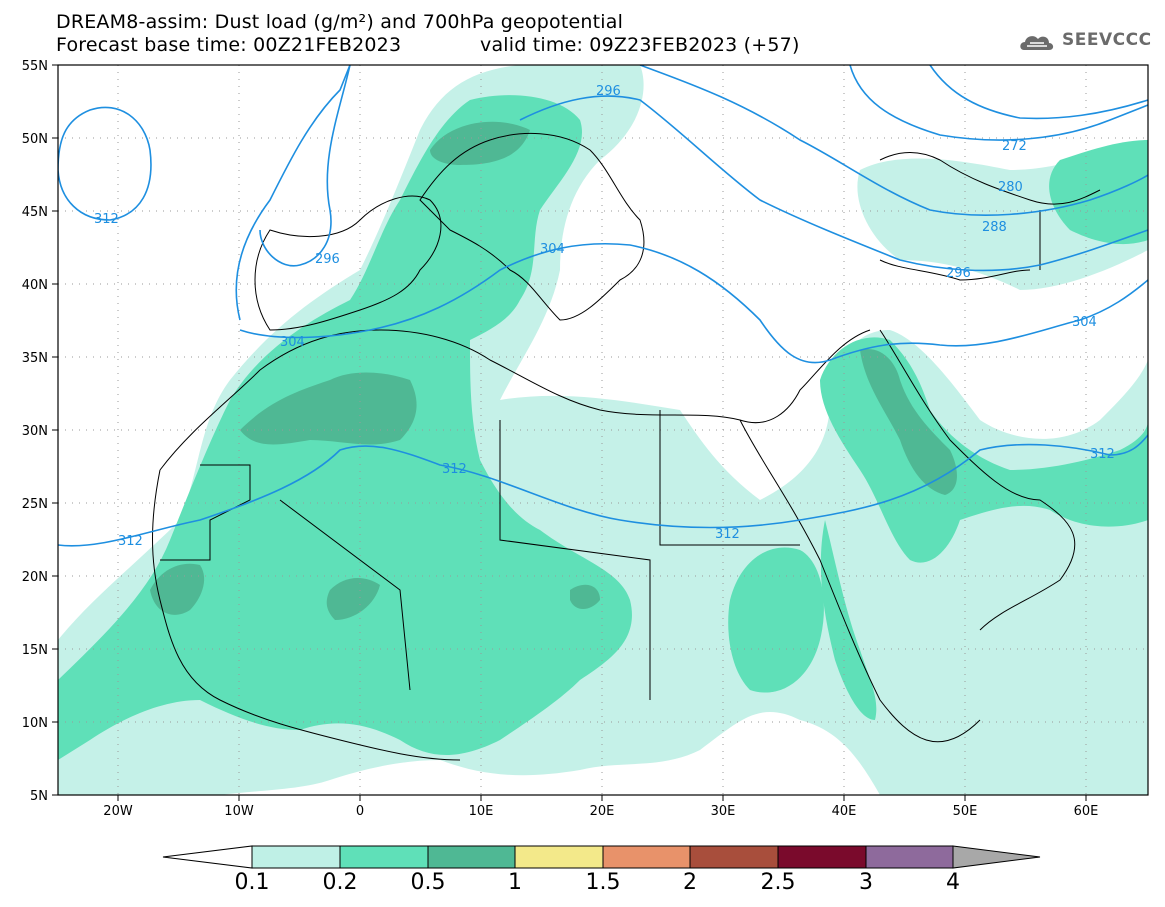 This screenshot has height=907, width=1165. Describe the element at coordinates (35, 66) in the screenshot. I see `lat-label: 55N` at that location.